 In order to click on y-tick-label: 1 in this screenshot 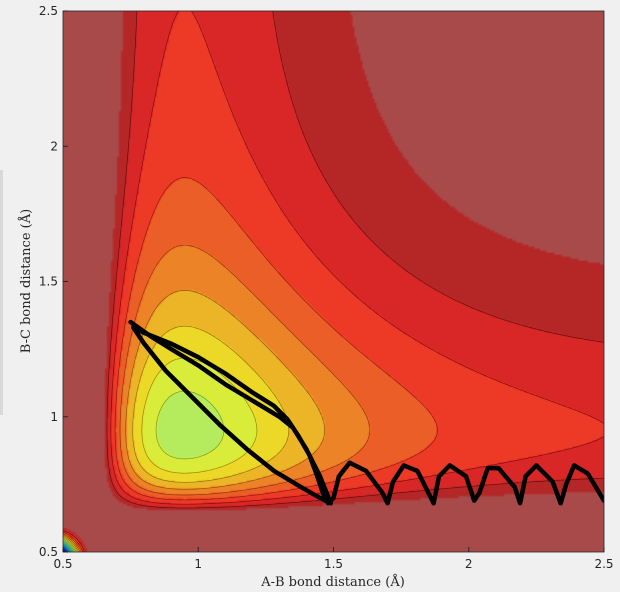, I will do `click(54, 417)`.